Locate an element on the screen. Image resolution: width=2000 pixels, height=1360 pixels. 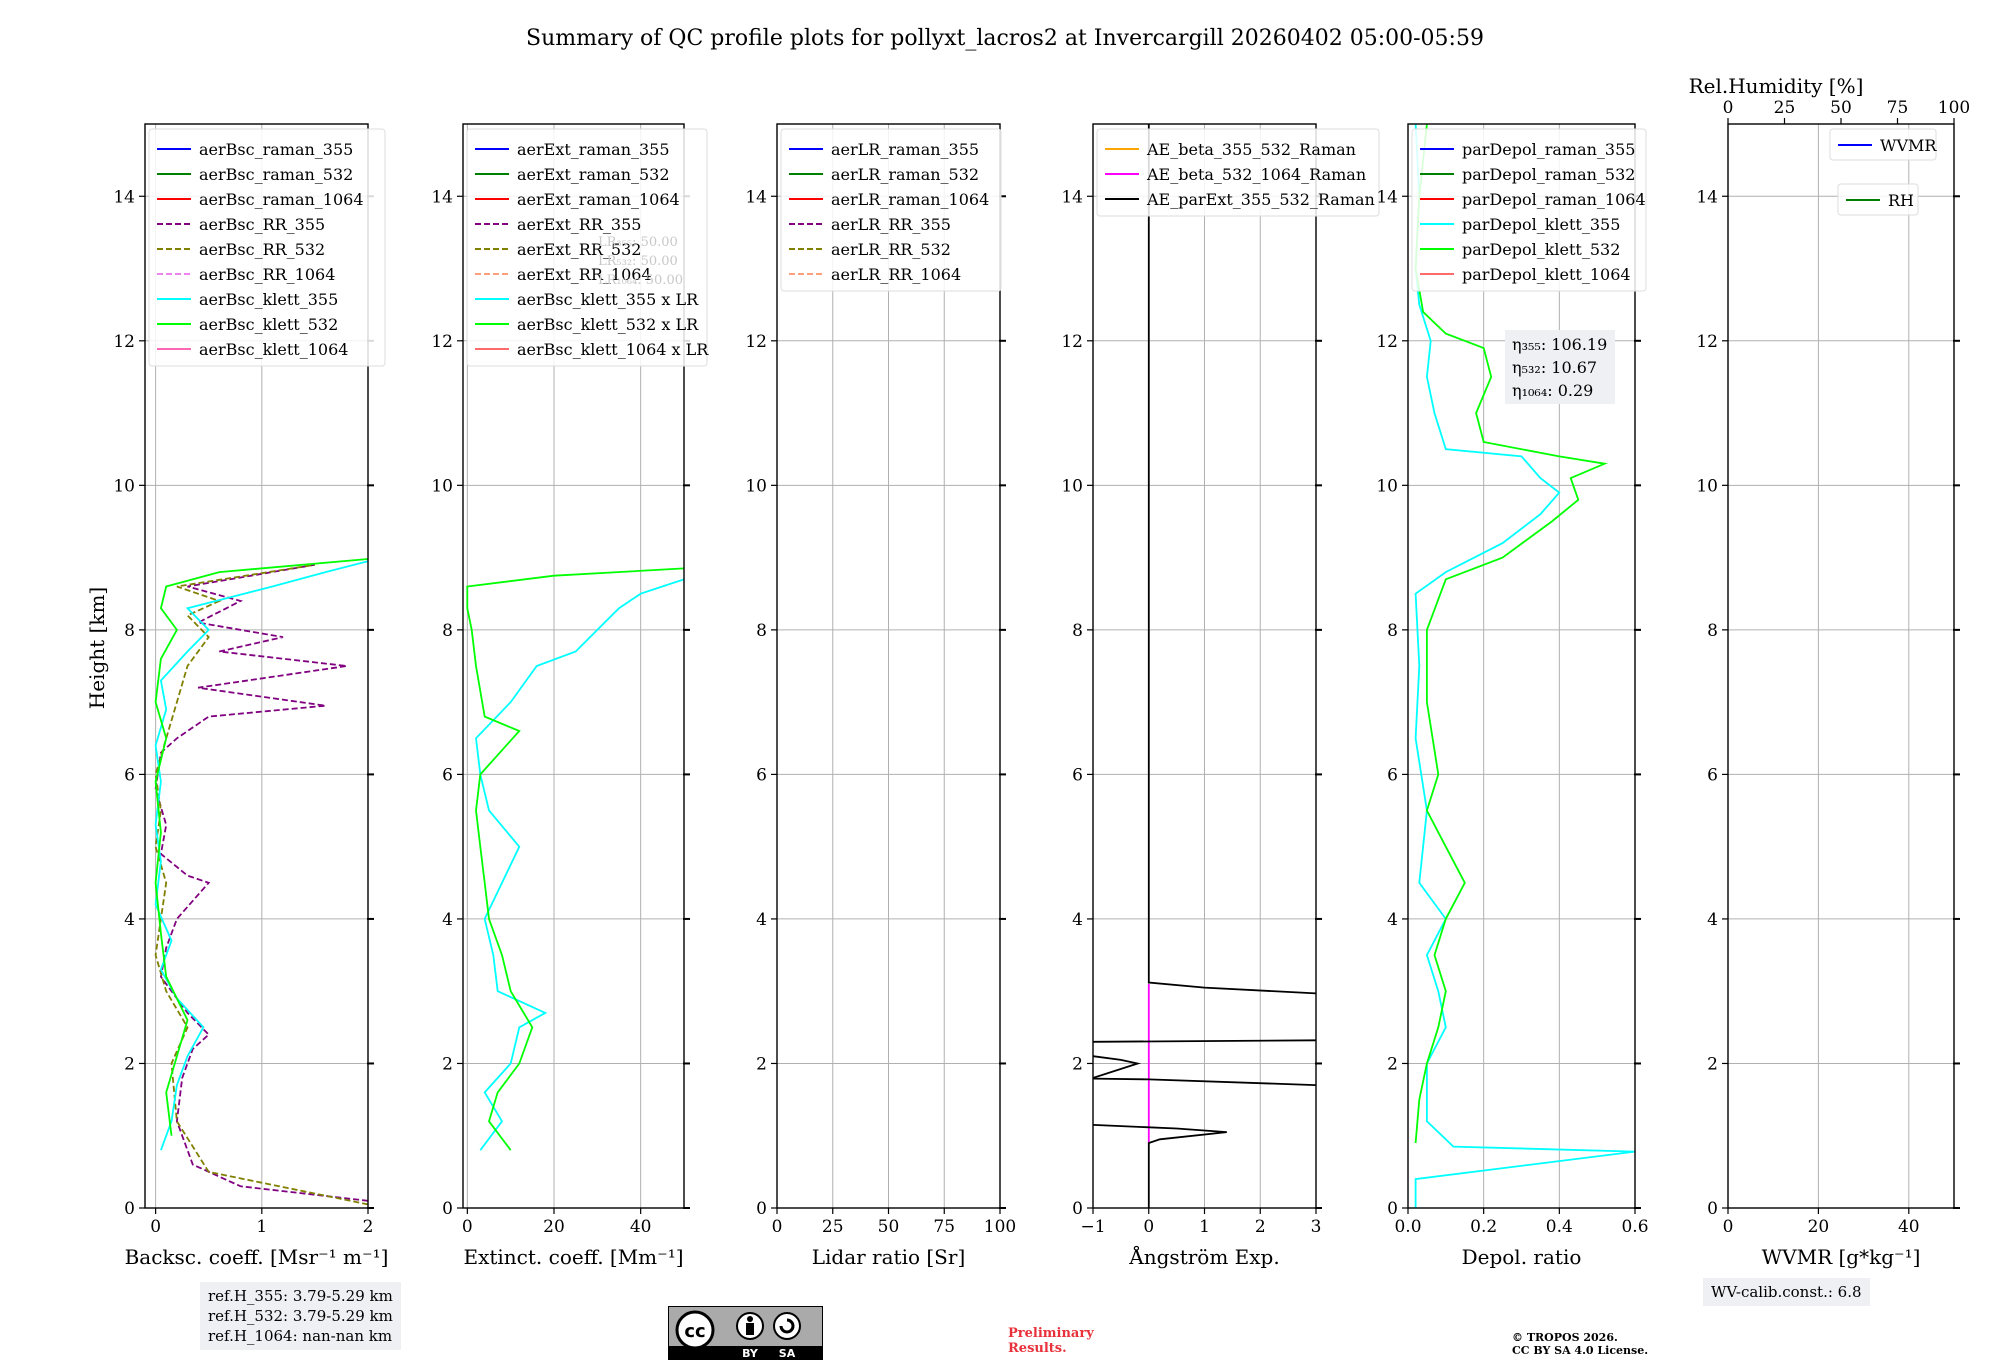
legend-label: aerBsc_raman_1064 is located at coordinates (281, 199).